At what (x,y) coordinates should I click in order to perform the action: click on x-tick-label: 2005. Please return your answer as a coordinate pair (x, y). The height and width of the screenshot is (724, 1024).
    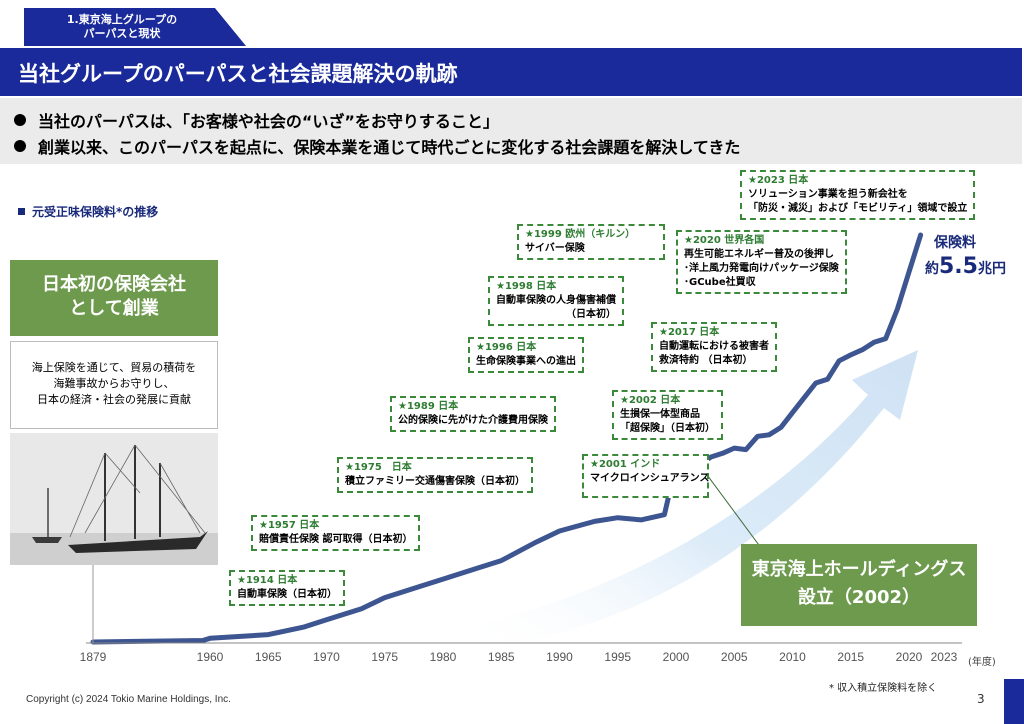
    Looking at the image, I should click on (734, 657).